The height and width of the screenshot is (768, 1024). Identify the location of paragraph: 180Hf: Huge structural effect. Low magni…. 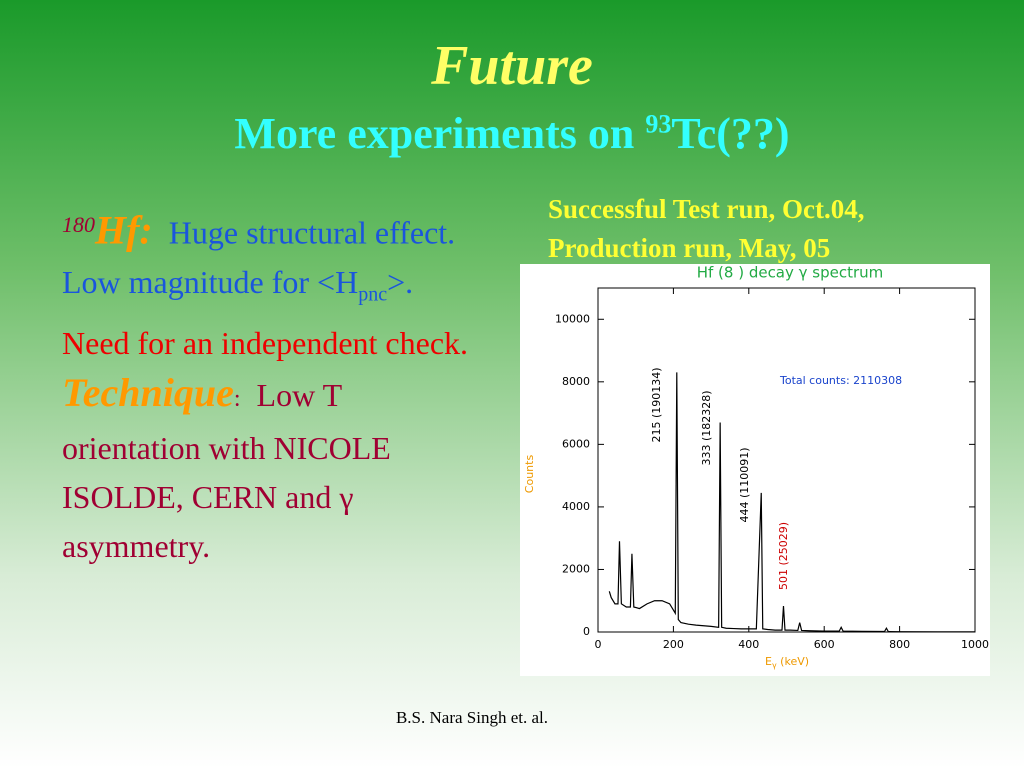
(272, 259).